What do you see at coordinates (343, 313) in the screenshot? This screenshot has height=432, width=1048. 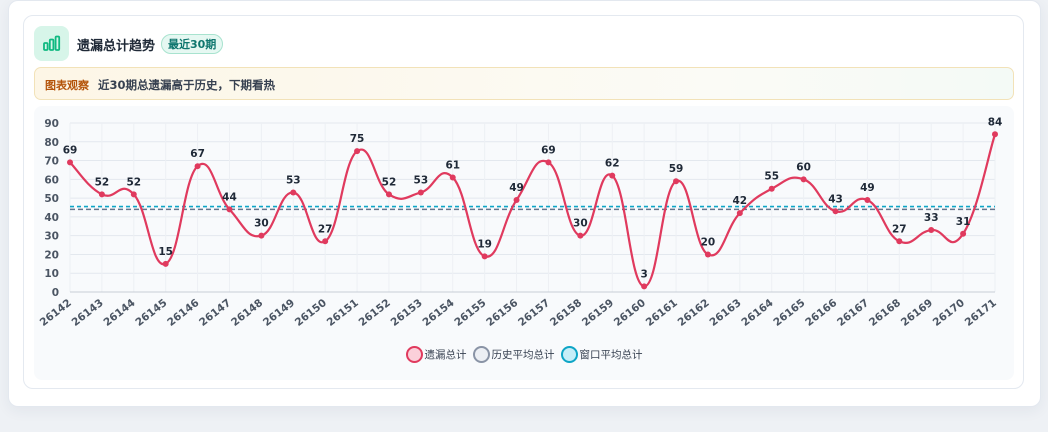 I see `x-tick-label: 26151` at bounding box center [343, 313].